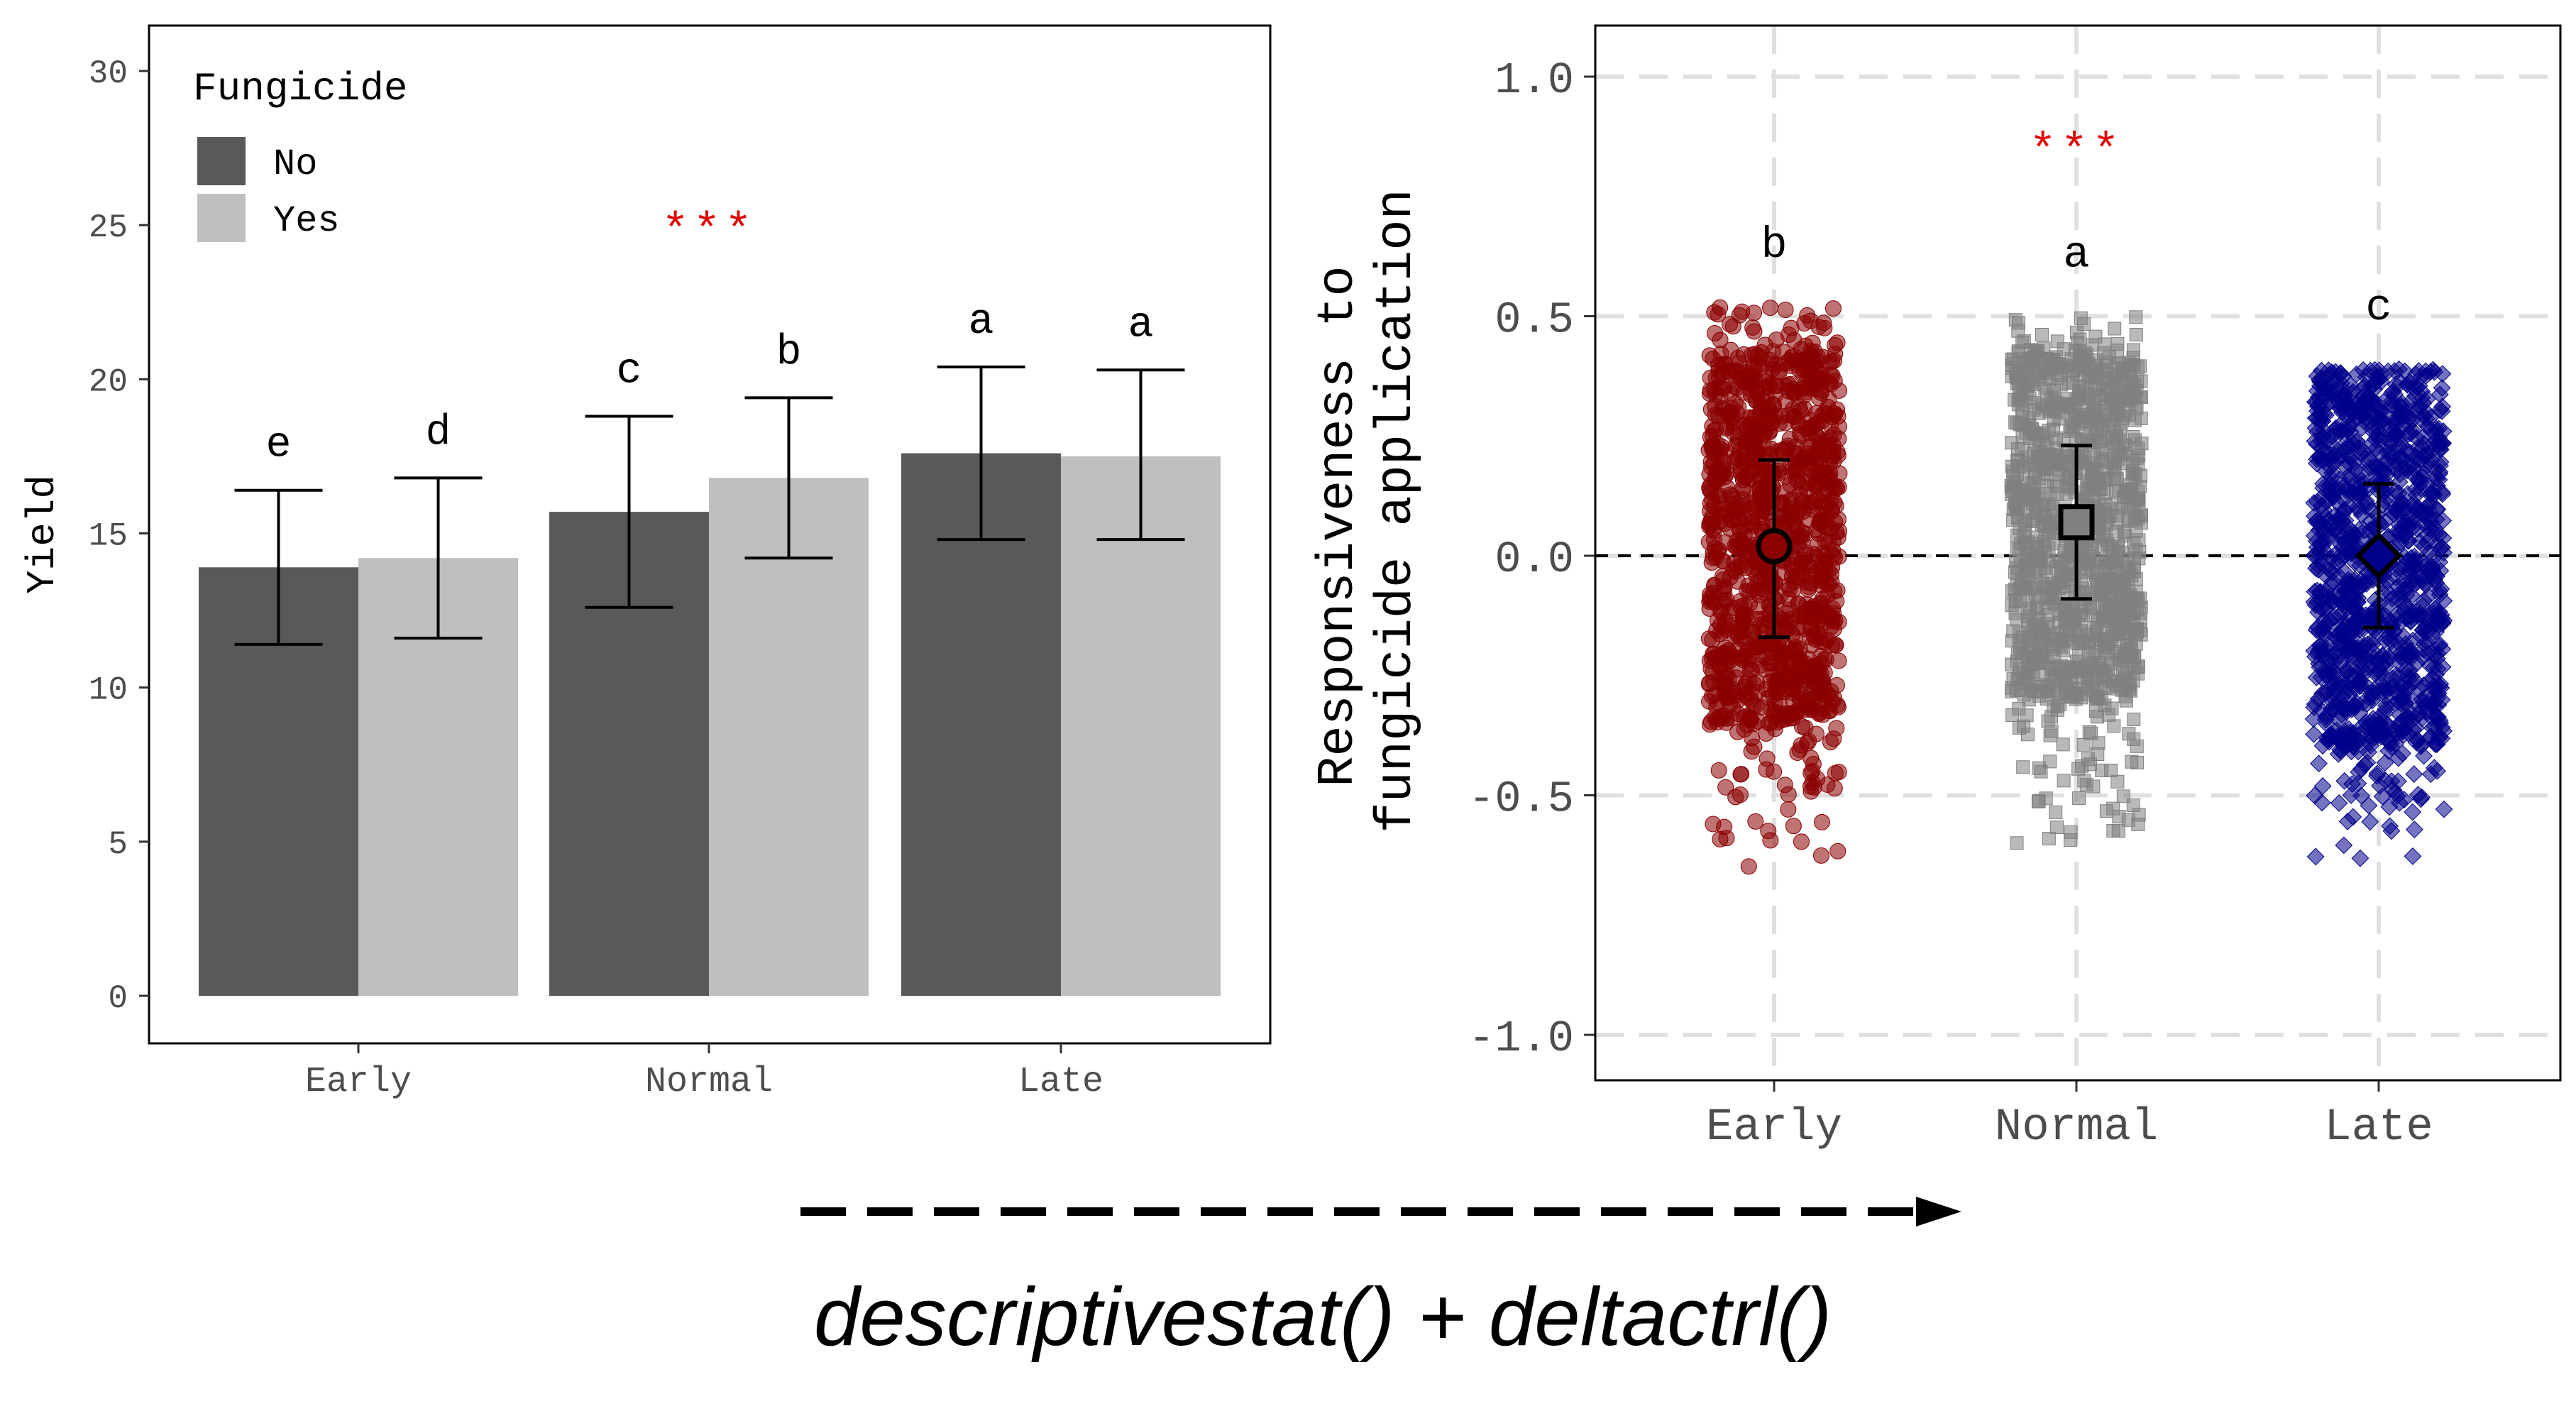 The width and height of the screenshot is (2576, 1416). Describe the element at coordinates (1534, 320) in the screenshot. I see `right-y-tick-label: 0.5` at that location.